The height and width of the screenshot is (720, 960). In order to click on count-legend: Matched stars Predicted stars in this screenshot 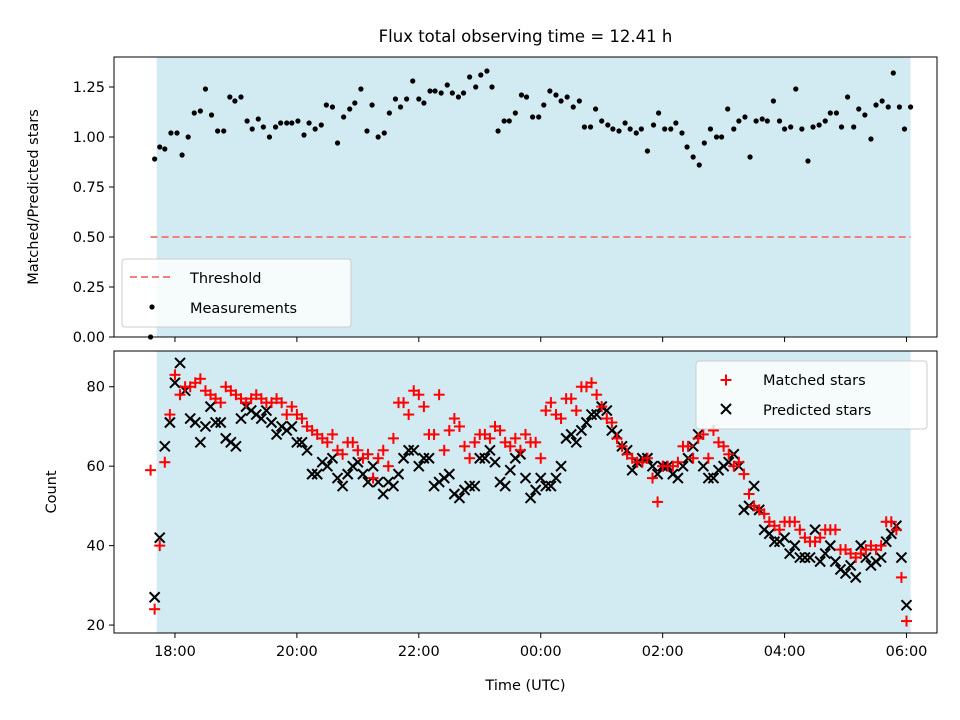, I will do `click(811, 395)`.